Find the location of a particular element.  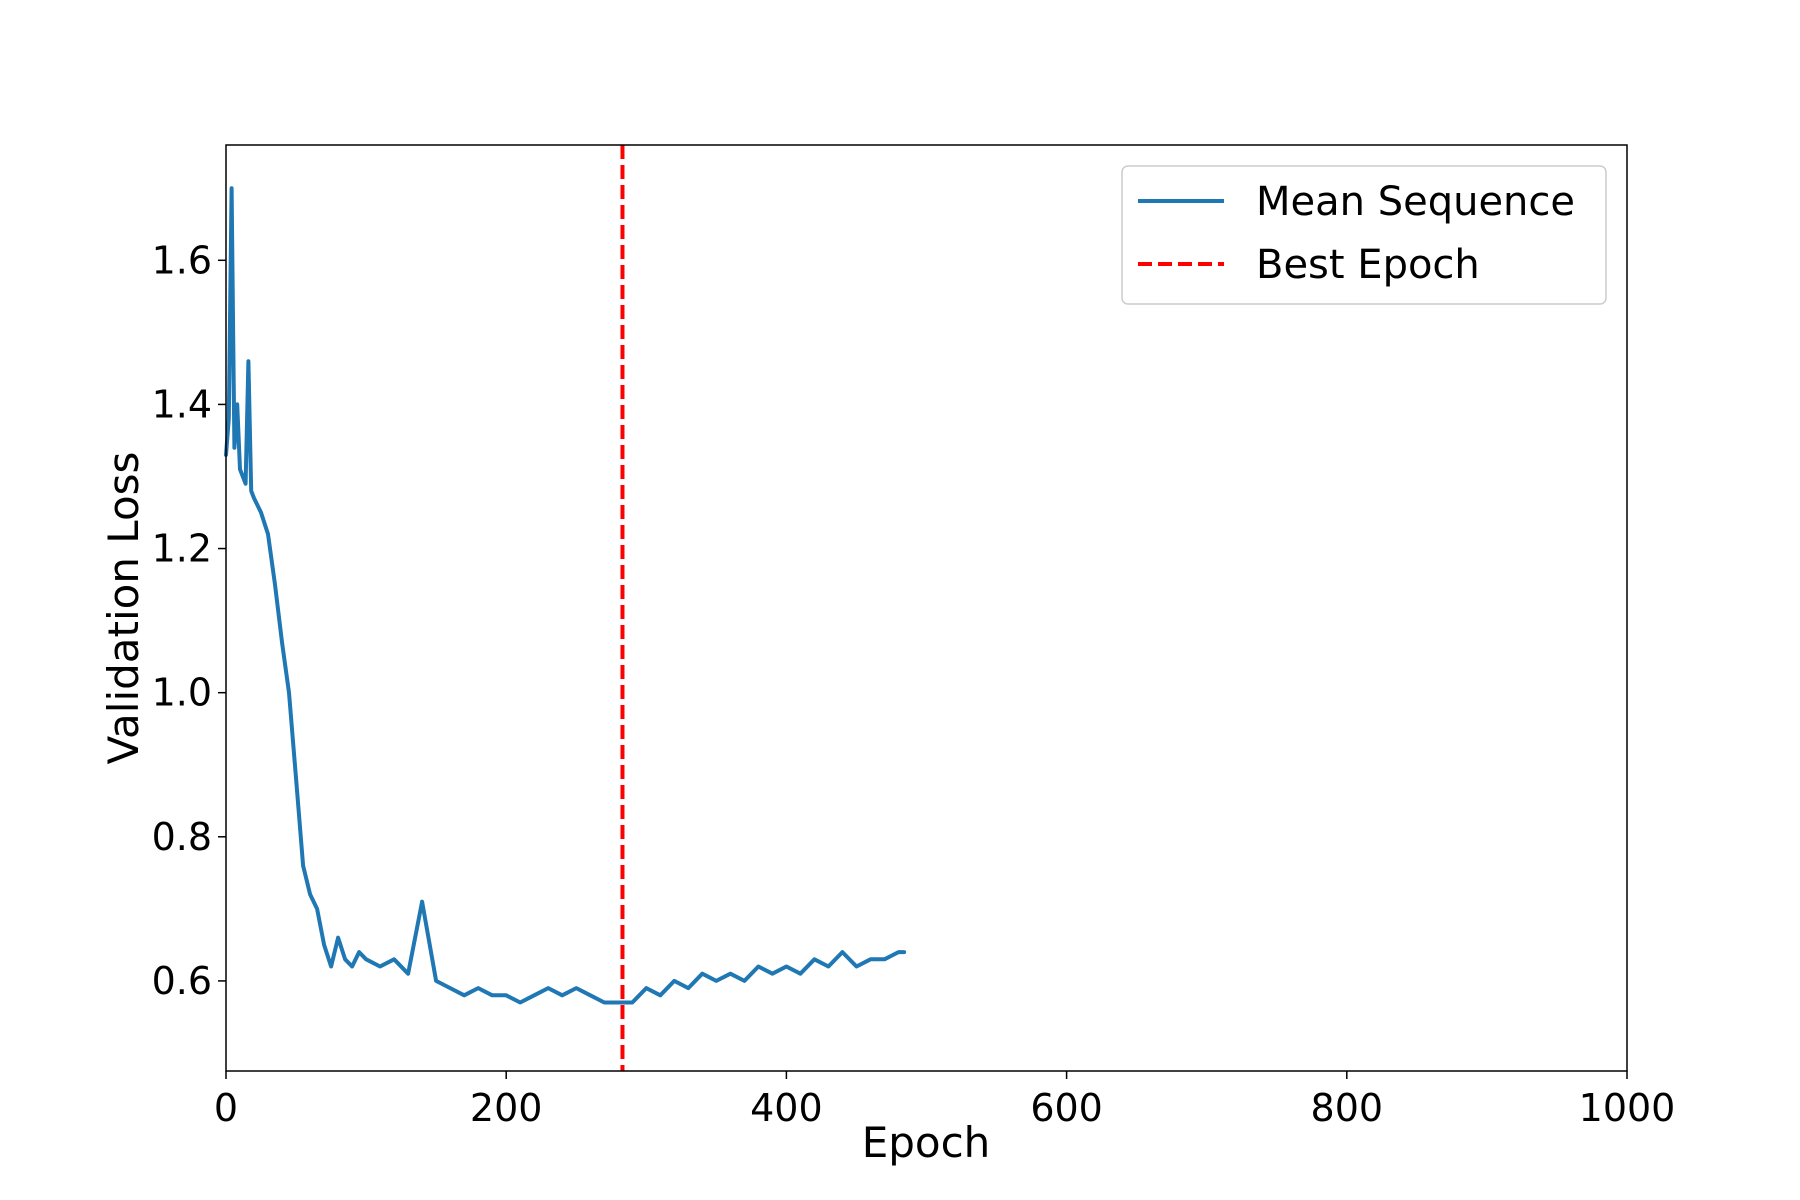

x-tick-label: 0 is located at coordinates (226, 1108).